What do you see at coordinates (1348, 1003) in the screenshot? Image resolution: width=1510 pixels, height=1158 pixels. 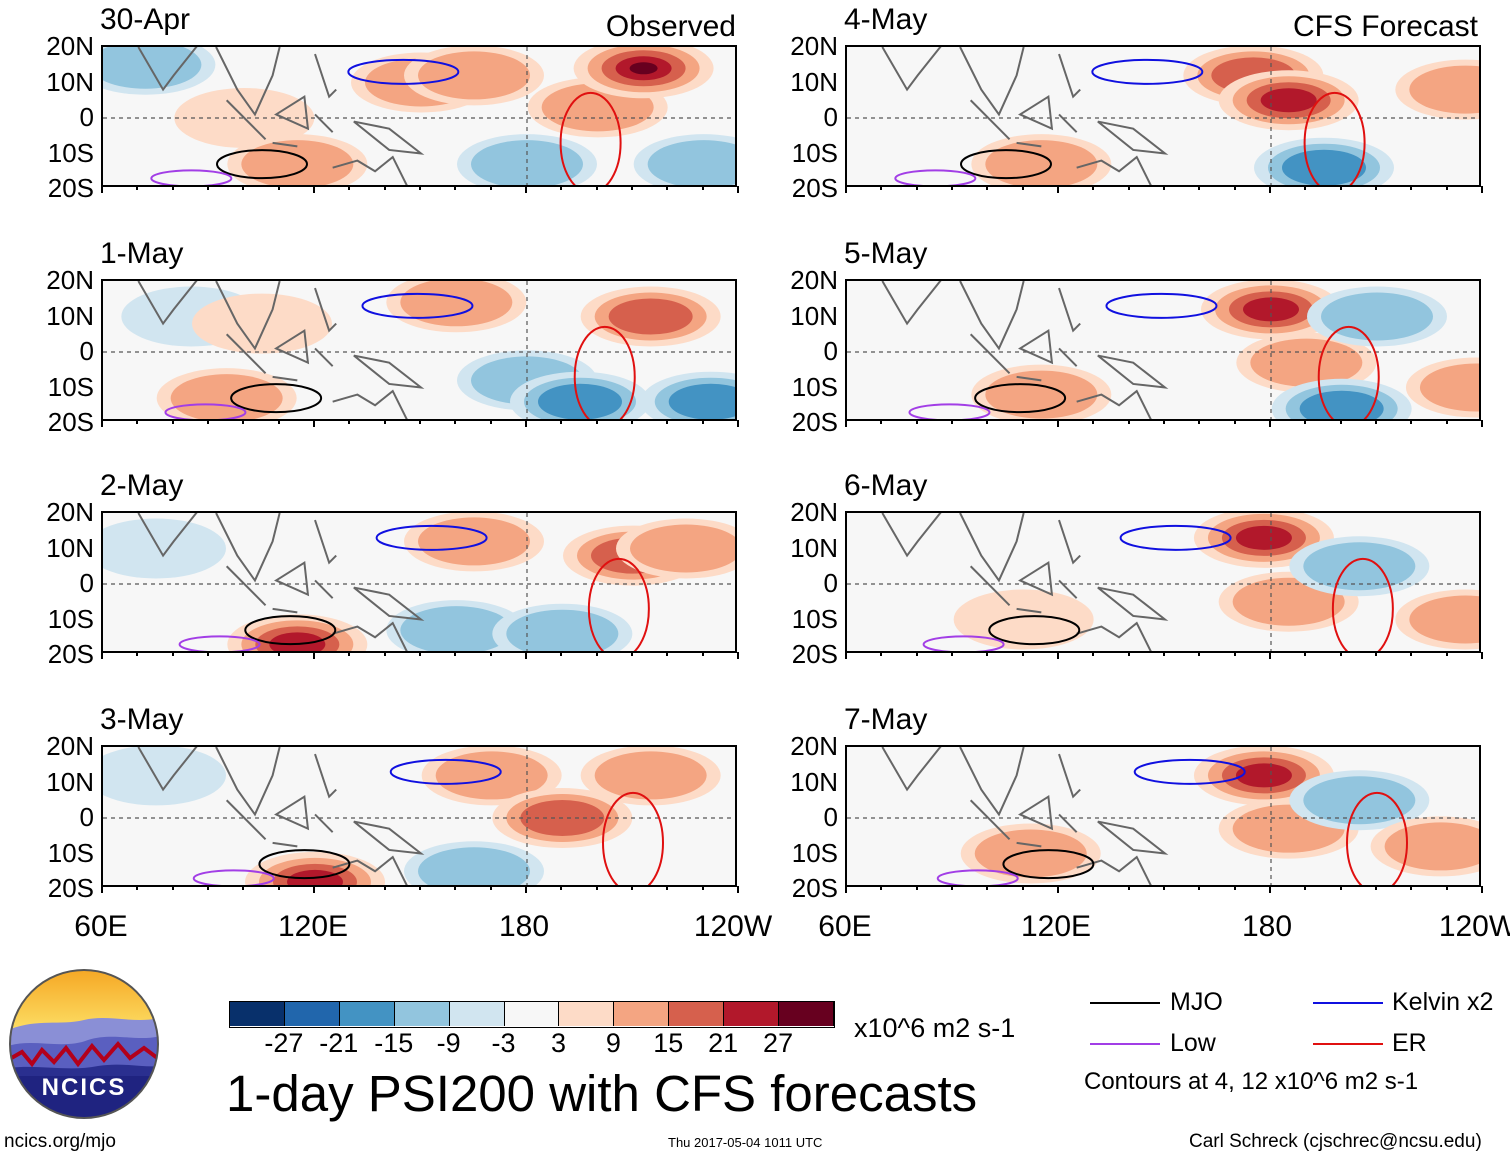 I see `legend-line` at bounding box center [1348, 1003].